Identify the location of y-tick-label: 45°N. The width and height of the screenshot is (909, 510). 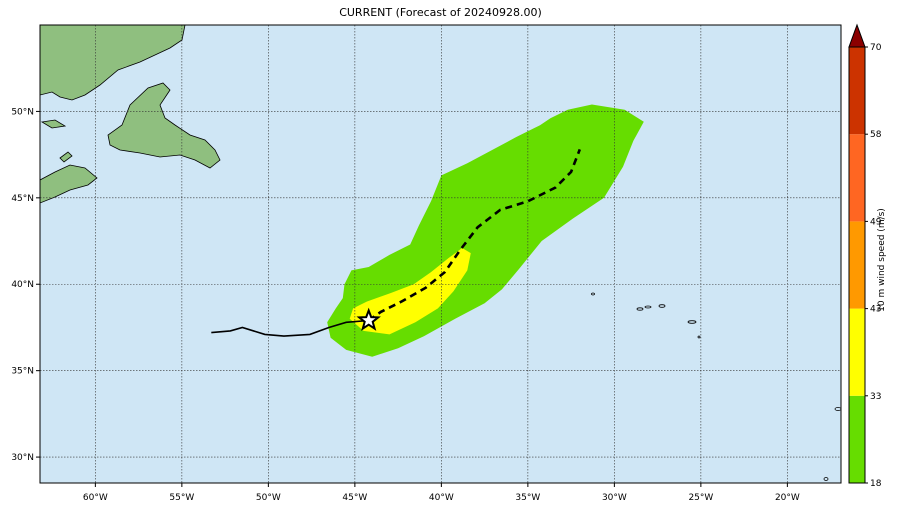
(22, 199).